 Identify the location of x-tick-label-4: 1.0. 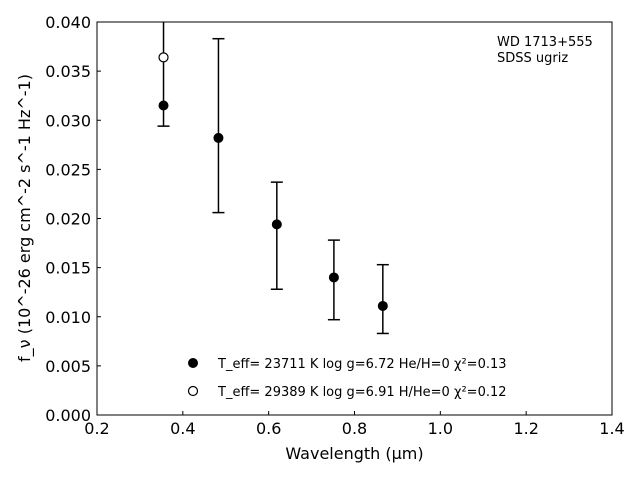
(440, 428).